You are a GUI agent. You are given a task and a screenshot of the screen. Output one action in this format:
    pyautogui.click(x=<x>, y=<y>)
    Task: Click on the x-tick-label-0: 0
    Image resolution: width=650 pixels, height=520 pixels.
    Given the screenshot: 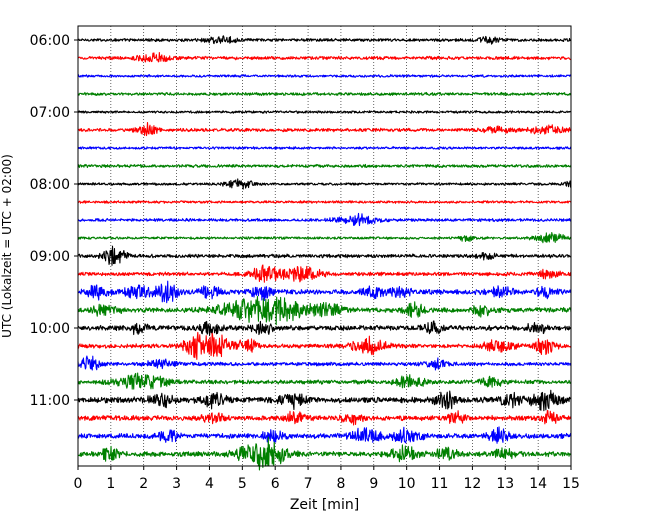 What is the action you would take?
    pyautogui.click(x=78, y=484)
    